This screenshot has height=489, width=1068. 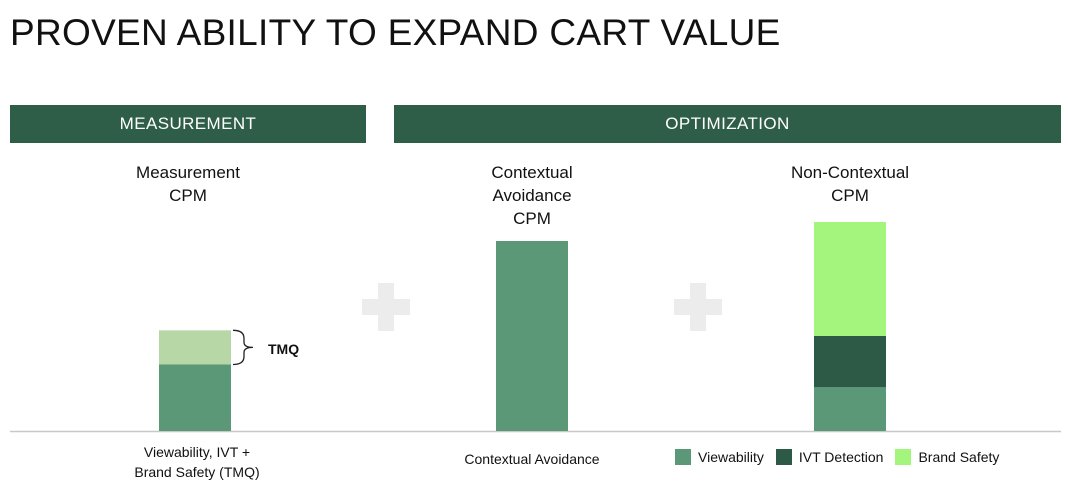 I want to click on legend-item-brand-safety: Brand Safety, so click(x=947, y=457).